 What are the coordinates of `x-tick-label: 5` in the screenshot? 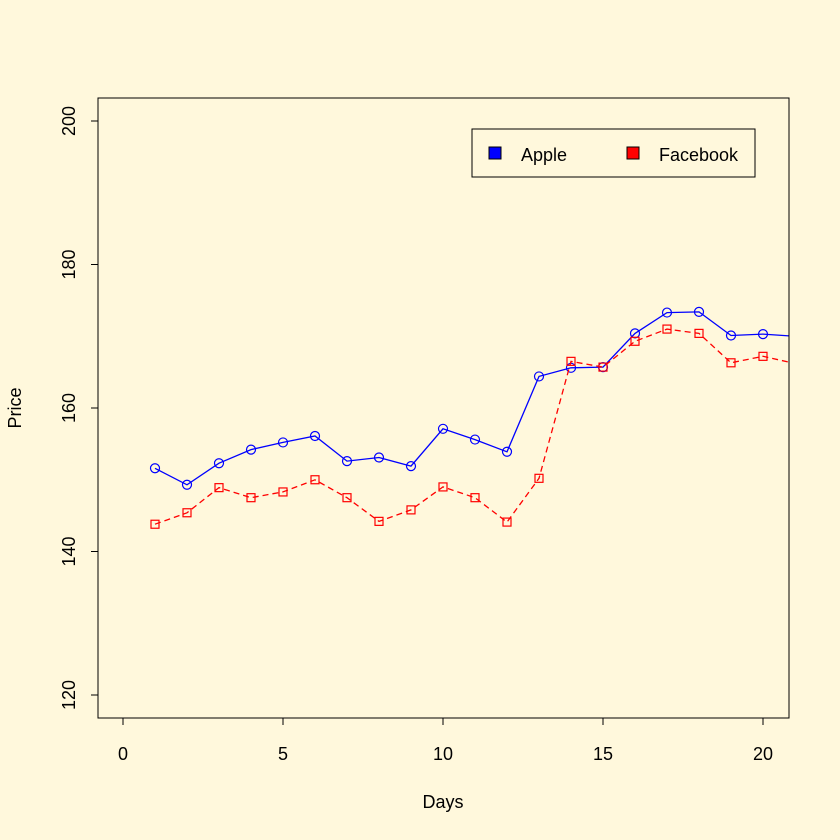 It's located at (283, 754).